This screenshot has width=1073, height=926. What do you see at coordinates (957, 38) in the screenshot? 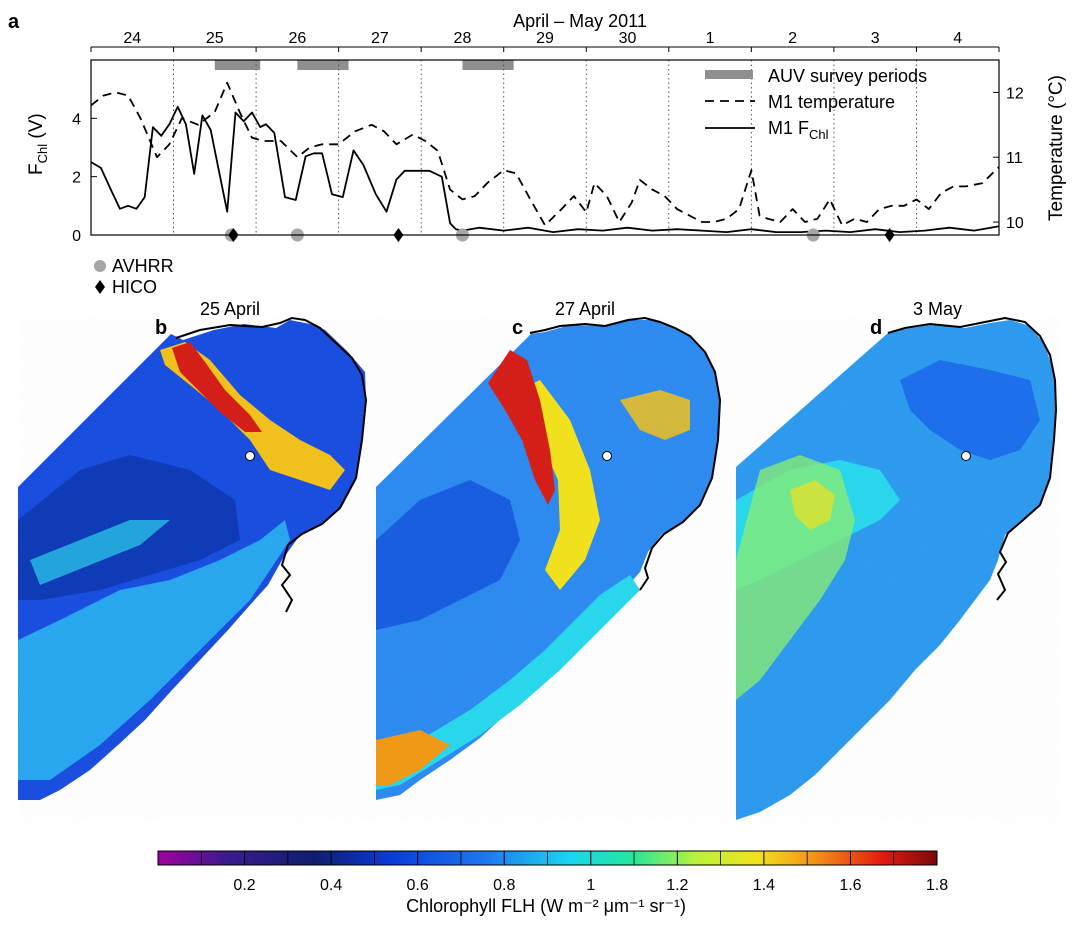
I see `top-axis-tick-label: 4` at bounding box center [957, 38].